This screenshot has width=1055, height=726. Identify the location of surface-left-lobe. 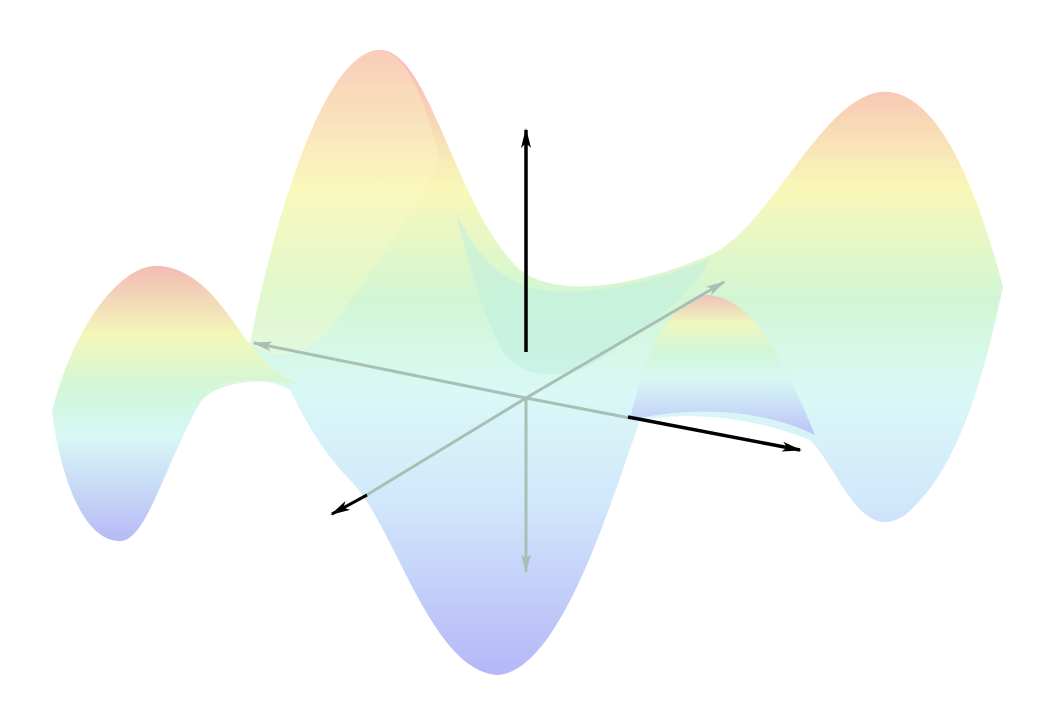
(176, 403).